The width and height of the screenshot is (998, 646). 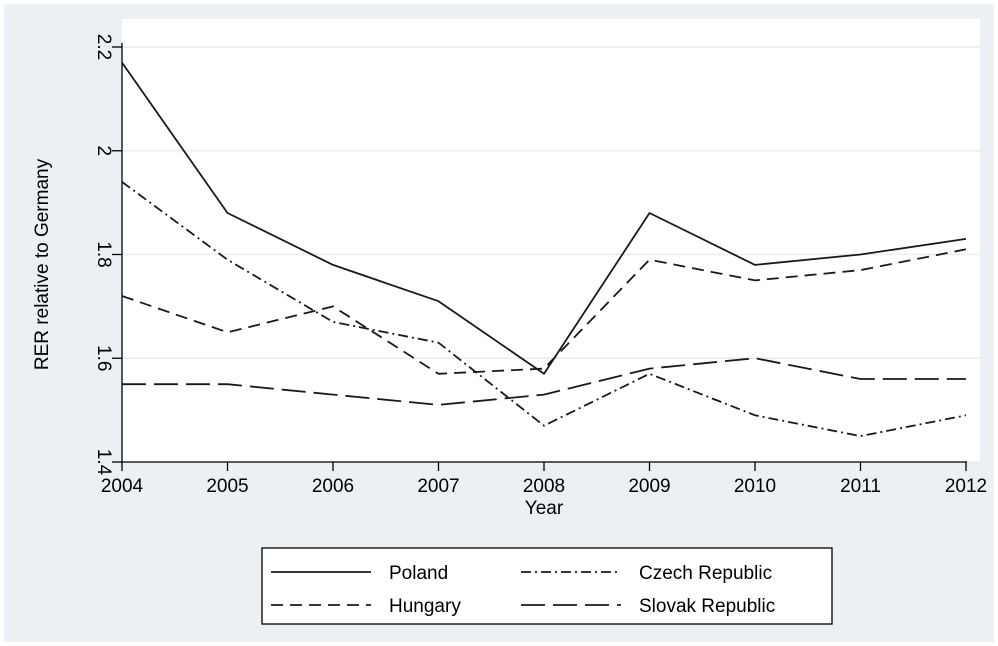 What do you see at coordinates (860, 486) in the screenshot?
I see `x-tick-label: 2011` at bounding box center [860, 486].